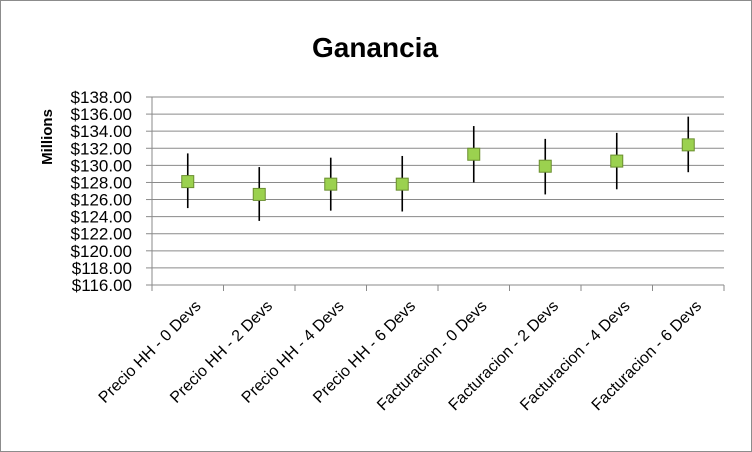  Describe the element at coordinates (101, 182) in the screenshot. I see `y-tick-label: $128.00` at that location.